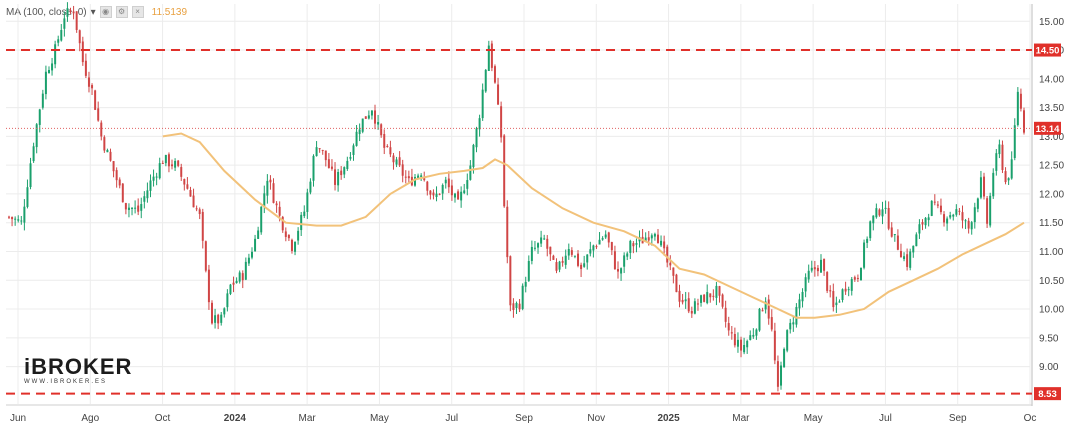 This screenshot has height=429, width=1066. Describe the element at coordinates (958, 418) in the screenshot. I see `x-tick-label: Sep` at that location.